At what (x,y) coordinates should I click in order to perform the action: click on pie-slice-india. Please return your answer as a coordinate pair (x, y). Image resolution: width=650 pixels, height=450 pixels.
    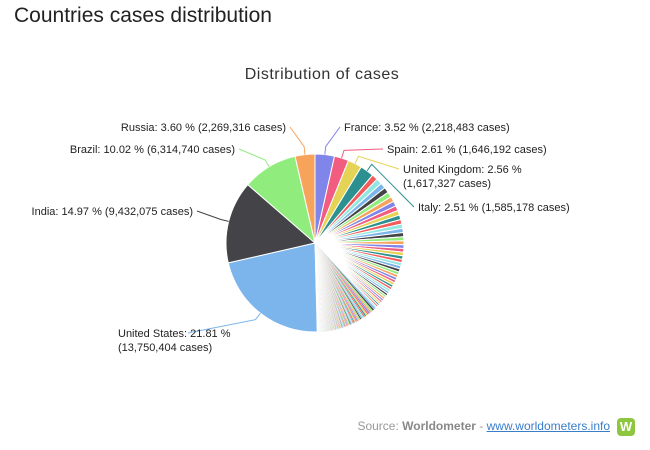
    Looking at the image, I should click on (271, 223).